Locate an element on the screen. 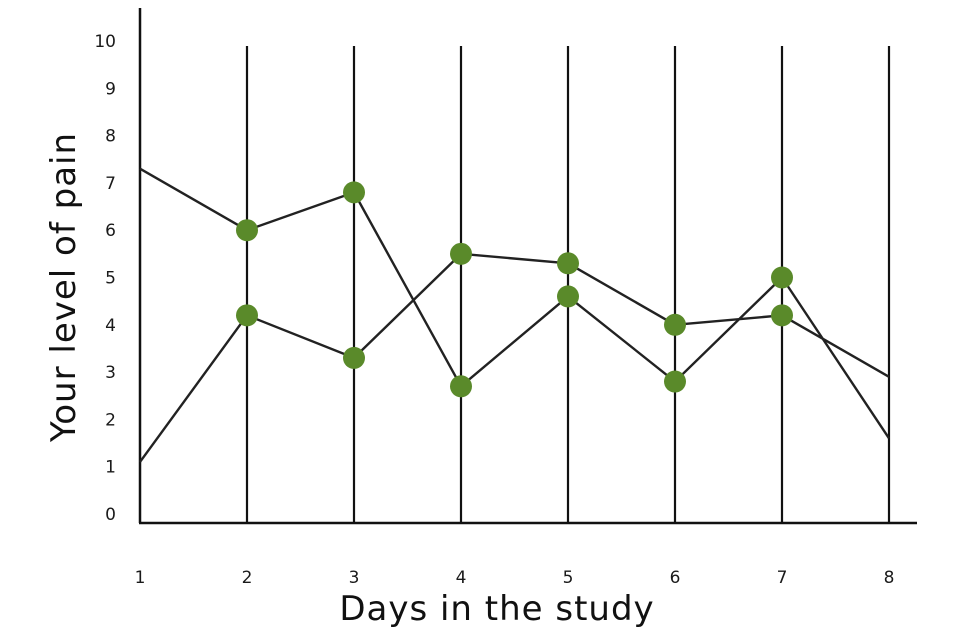  x-tick-label-1: 1 is located at coordinates (140, 578).